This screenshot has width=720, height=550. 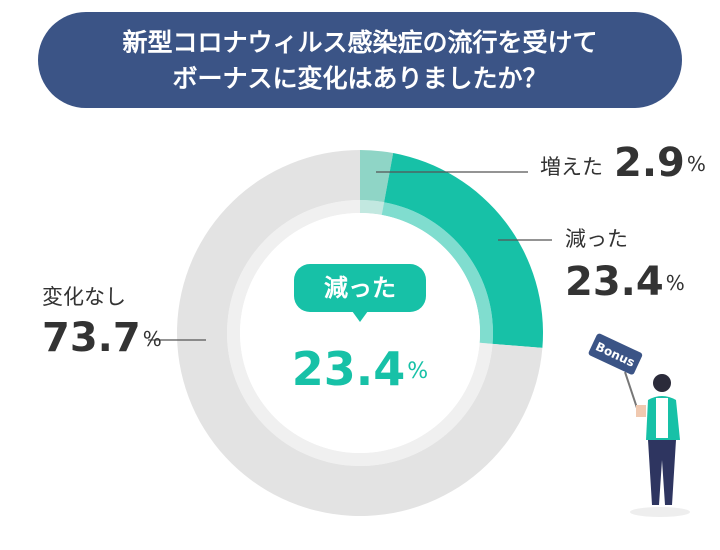 What do you see at coordinates (359, 78) in the screenshot?
I see `title-line: ボーナスに変化はありましたか？` at bounding box center [359, 78].